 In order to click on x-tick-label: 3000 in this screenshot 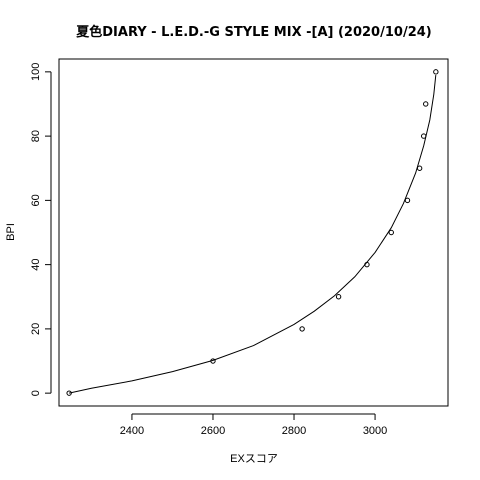, I will do `click(375, 431)`.